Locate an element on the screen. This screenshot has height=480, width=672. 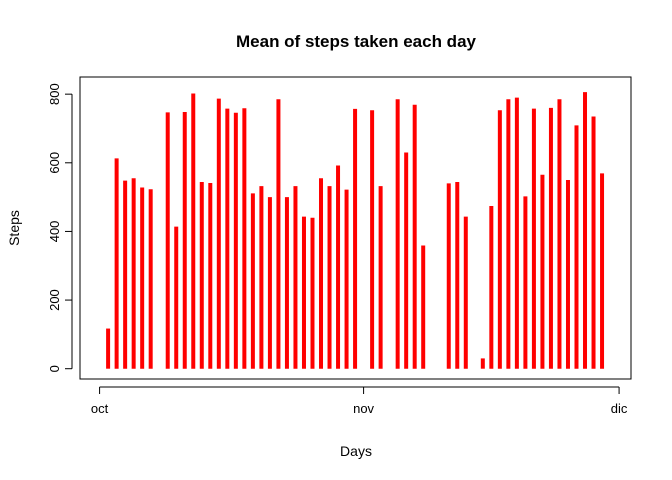
y-tick-label: 600 is located at coordinates (54, 163).